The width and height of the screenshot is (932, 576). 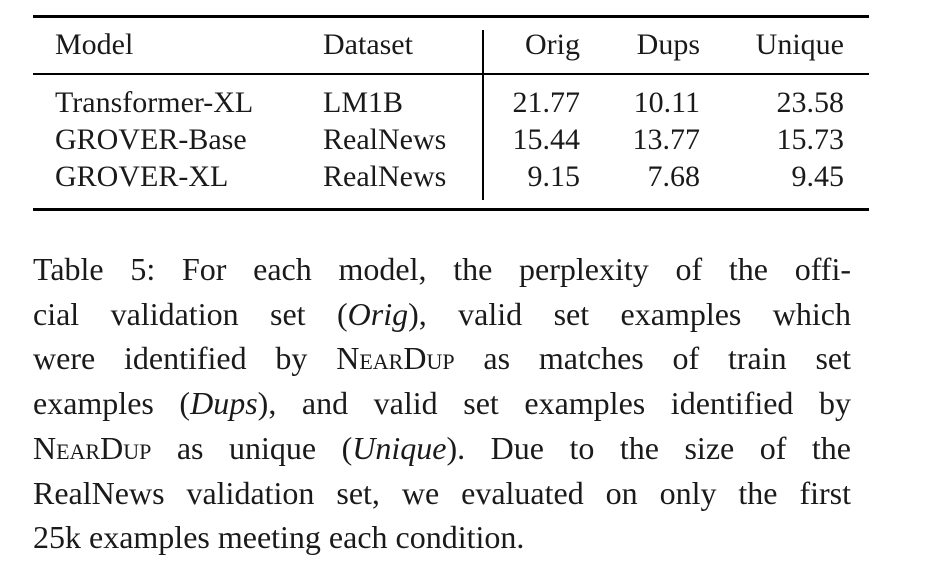 I want to click on cell-model: GROVER-Base, so click(x=151, y=139).